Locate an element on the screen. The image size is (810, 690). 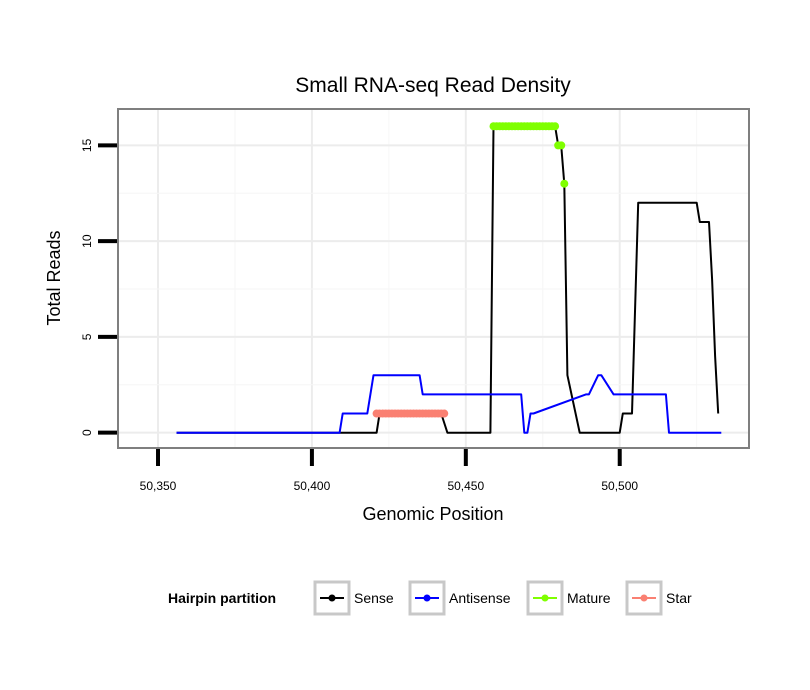
data-point-star is located at coordinates (444, 413).